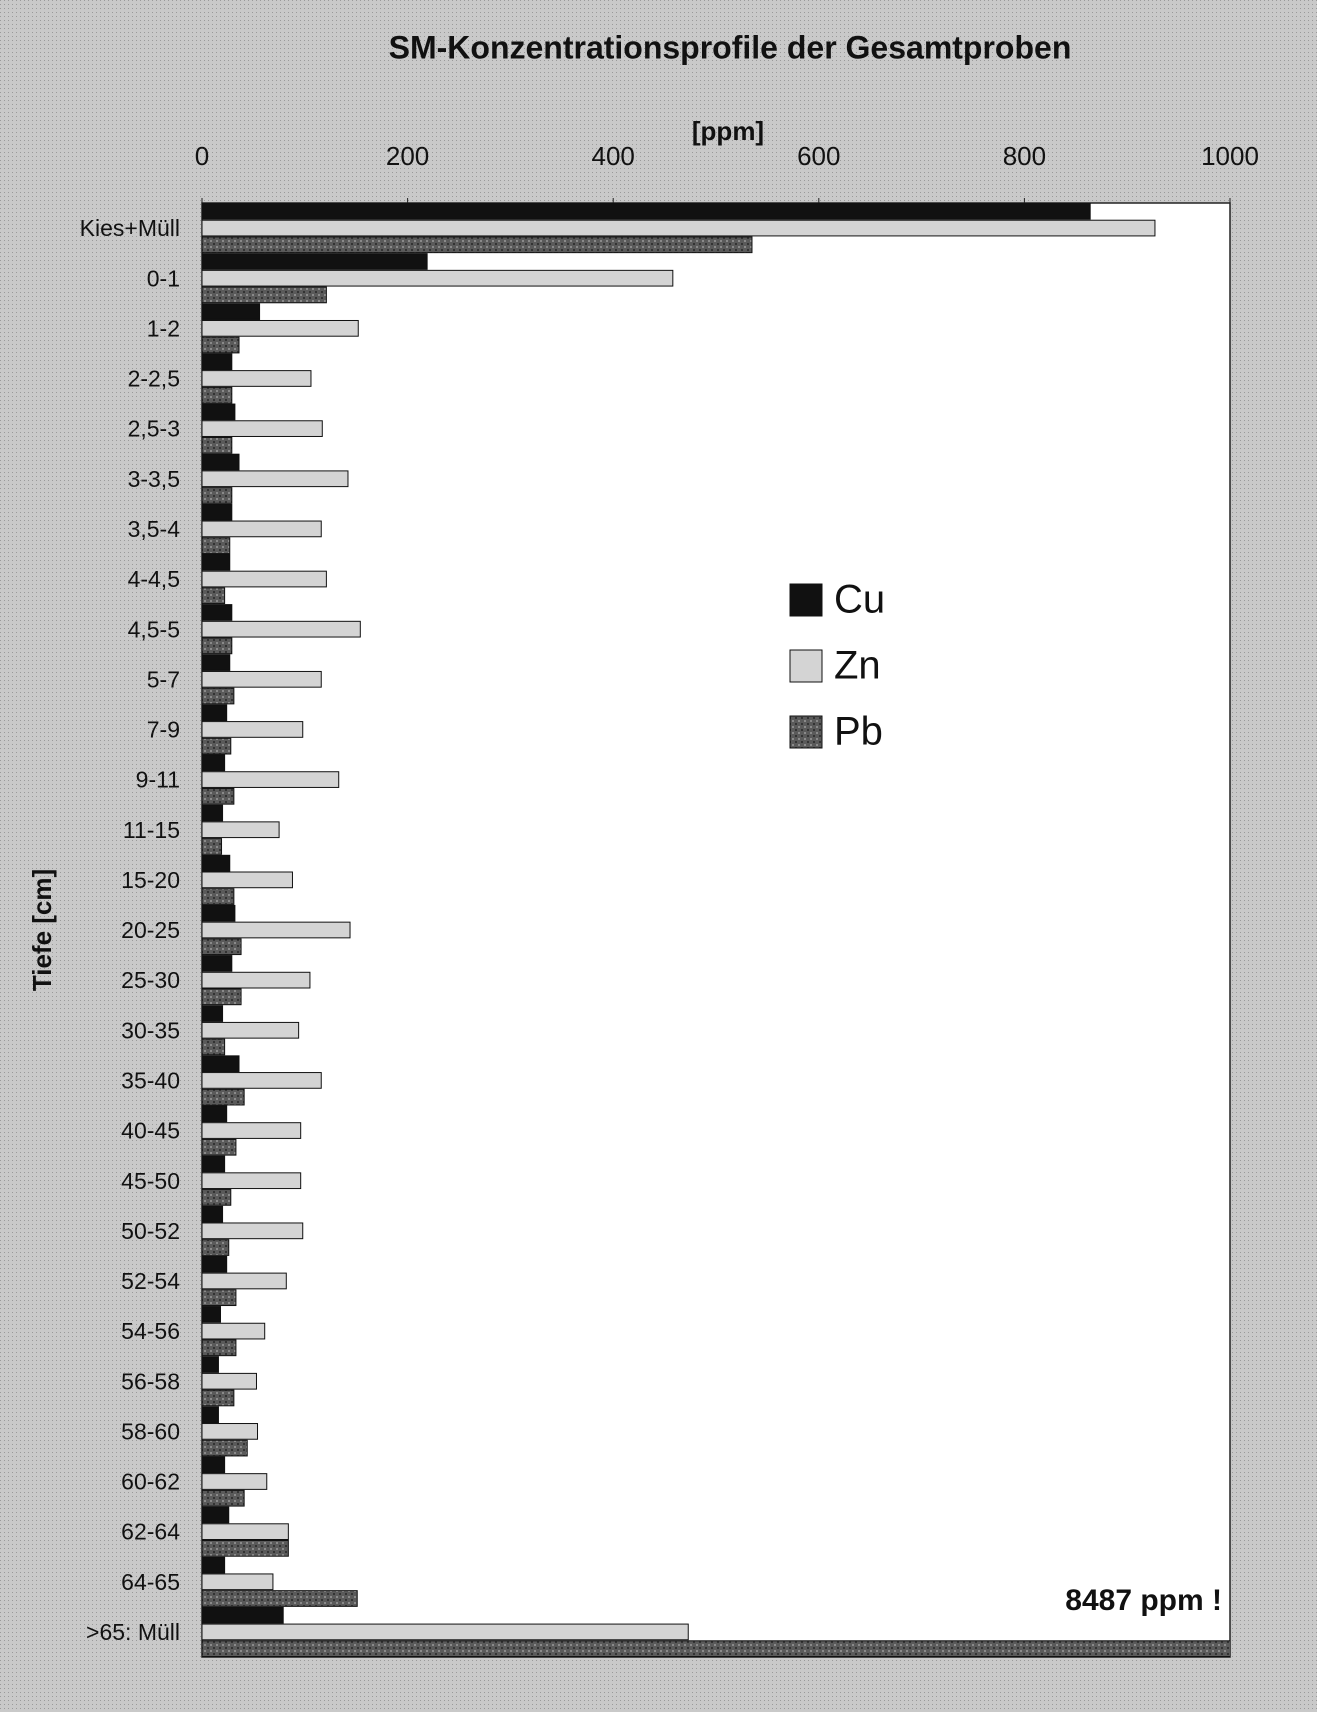  Describe the element at coordinates (150, 1482) in the screenshot. I see `y-tick-label: 60-62` at that location.